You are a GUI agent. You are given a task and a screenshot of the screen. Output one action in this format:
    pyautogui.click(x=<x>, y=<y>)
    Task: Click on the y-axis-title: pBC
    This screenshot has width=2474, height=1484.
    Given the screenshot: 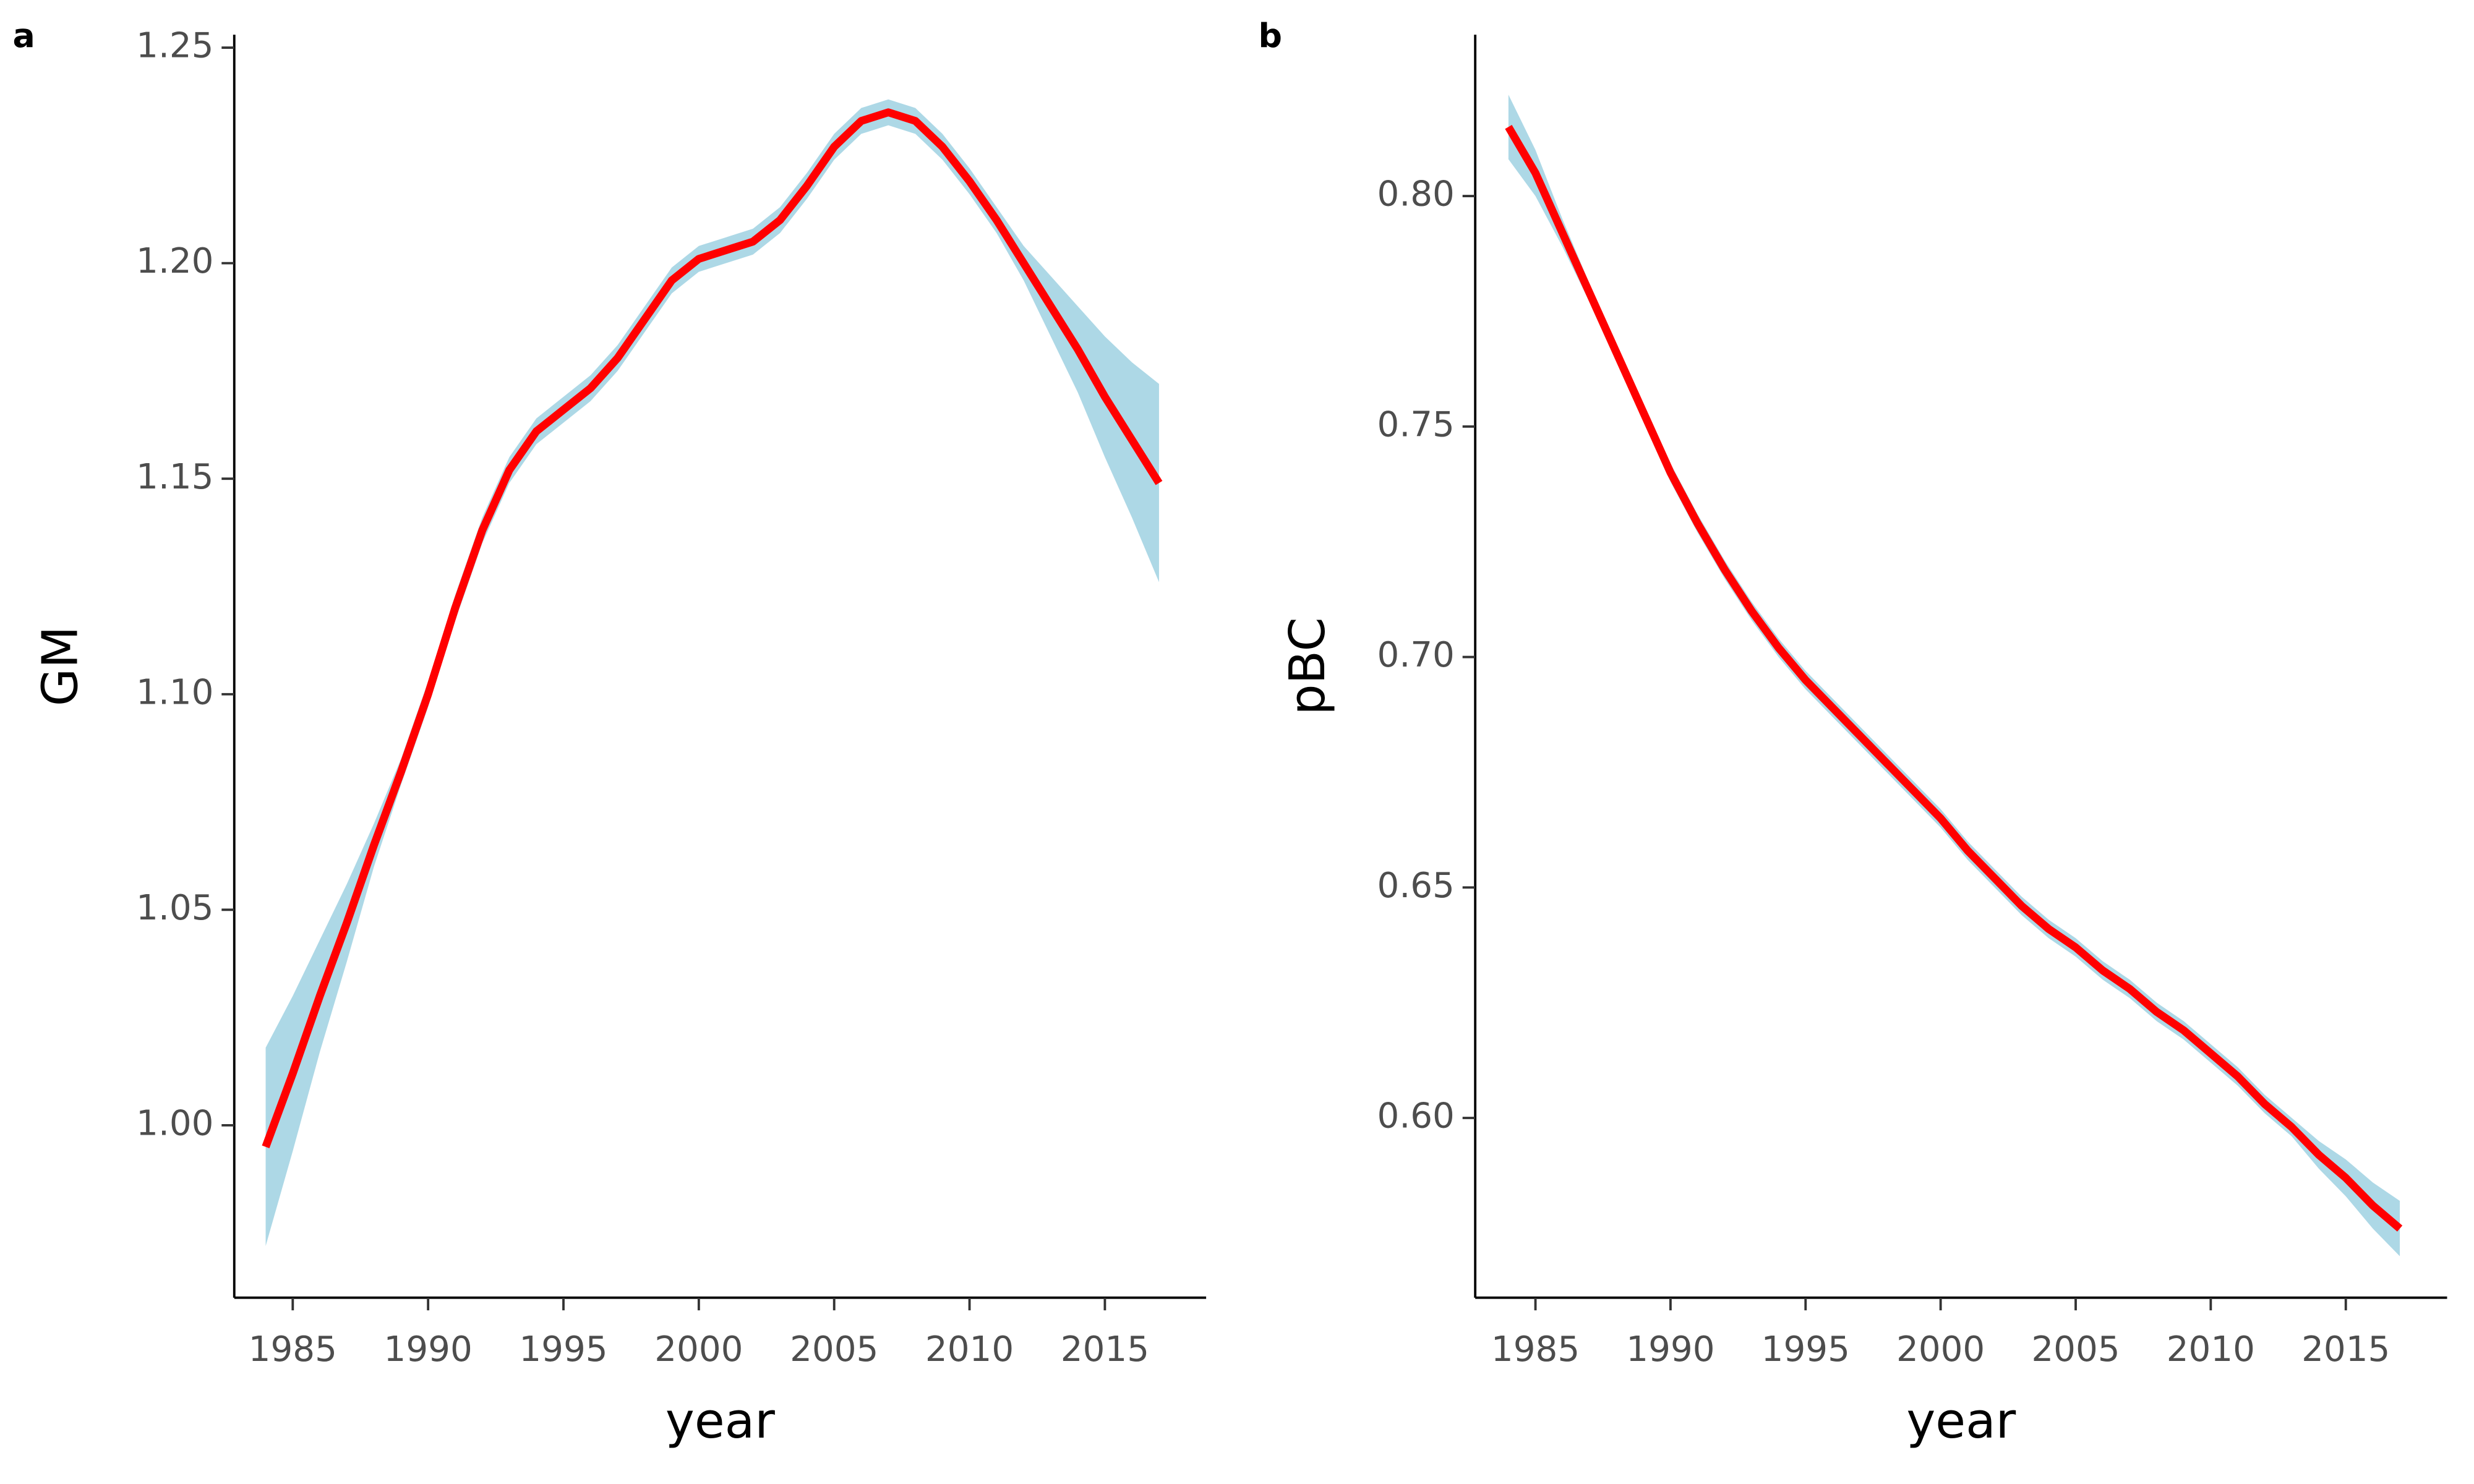 What is the action you would take?
    pyautogui.click(x=1307, y=666)
    